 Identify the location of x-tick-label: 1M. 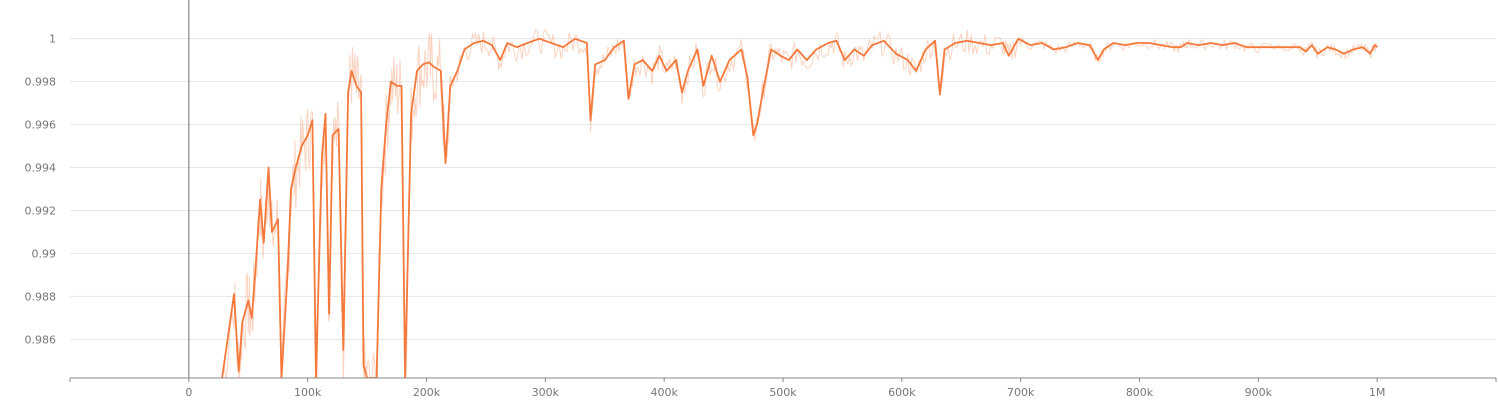
(1377, 392).